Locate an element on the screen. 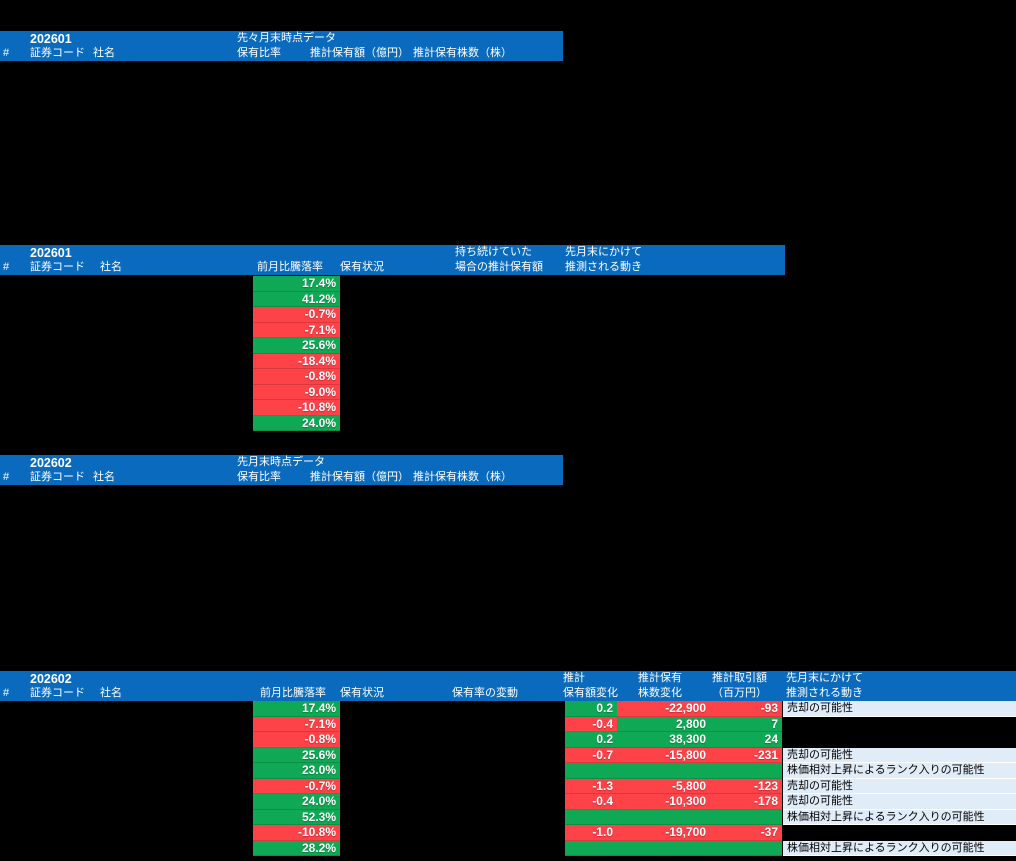 The image size is (1016, 861). table1-snapshot-label: 先々月末時点データ is located at coordinates (286, 38).